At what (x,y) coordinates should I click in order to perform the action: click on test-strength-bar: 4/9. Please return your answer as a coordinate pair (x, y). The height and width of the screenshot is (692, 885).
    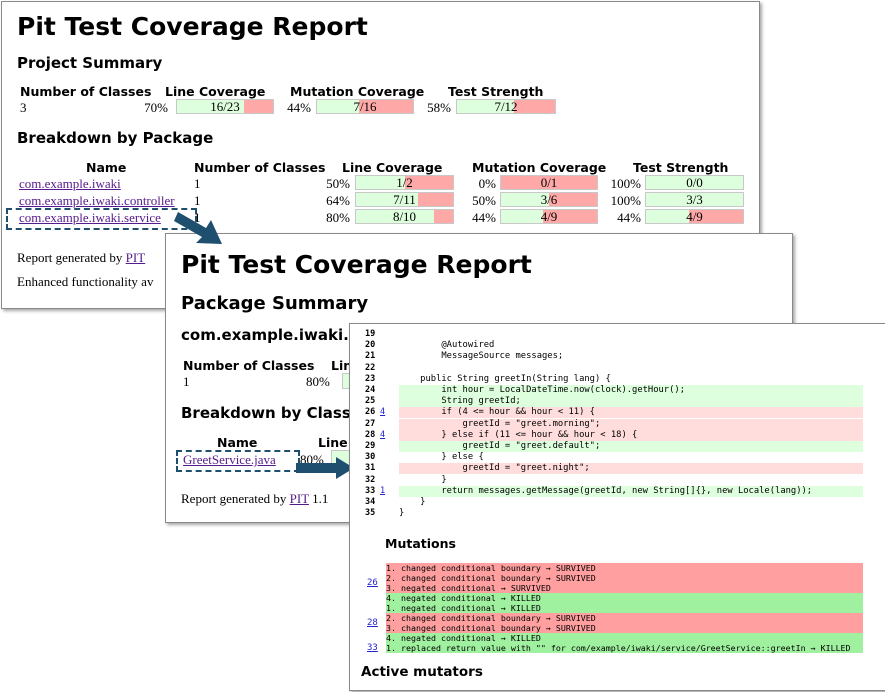
    Looking at the image, I should click on (694, 216).